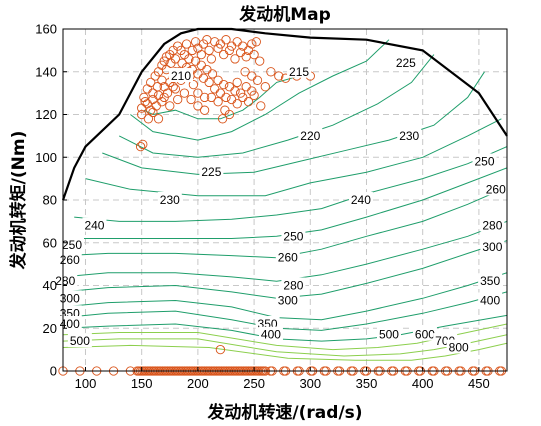 The height and width of the screenshot is (426, 541). What do you see at coordinates (490, 280) in the screenshot?
I see `contour-label: 350` at bounding box center [490, 280].